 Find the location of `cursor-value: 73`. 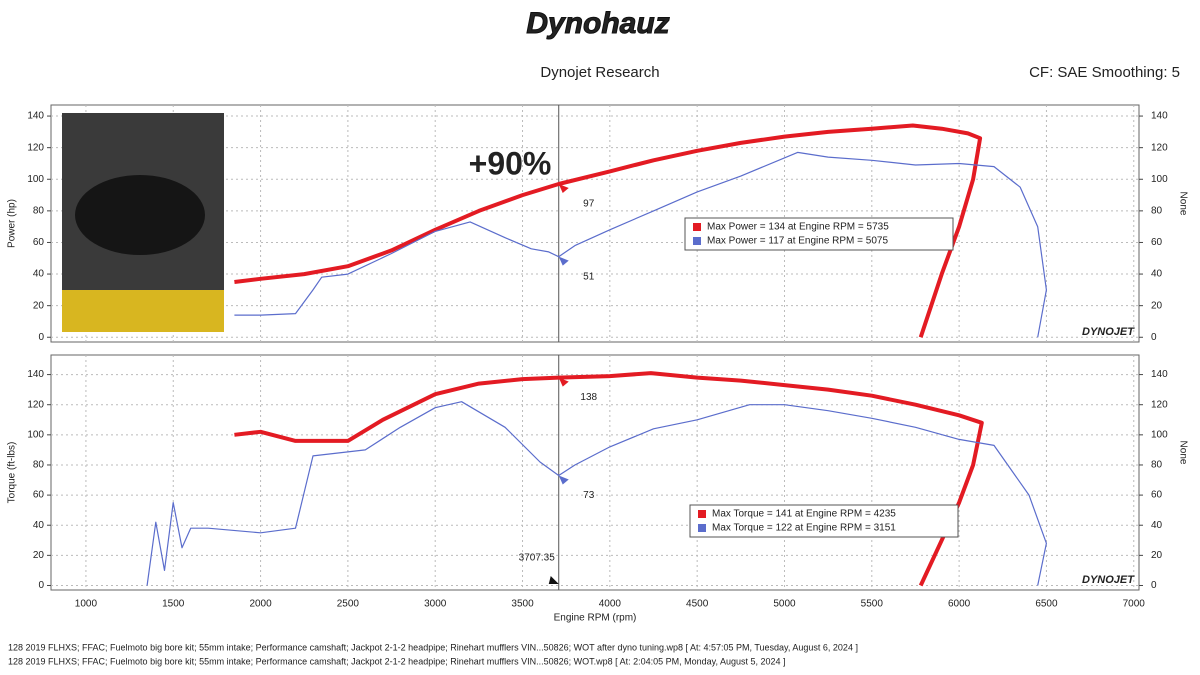

cursor-value: 73 is located at coordinates (589, 495).